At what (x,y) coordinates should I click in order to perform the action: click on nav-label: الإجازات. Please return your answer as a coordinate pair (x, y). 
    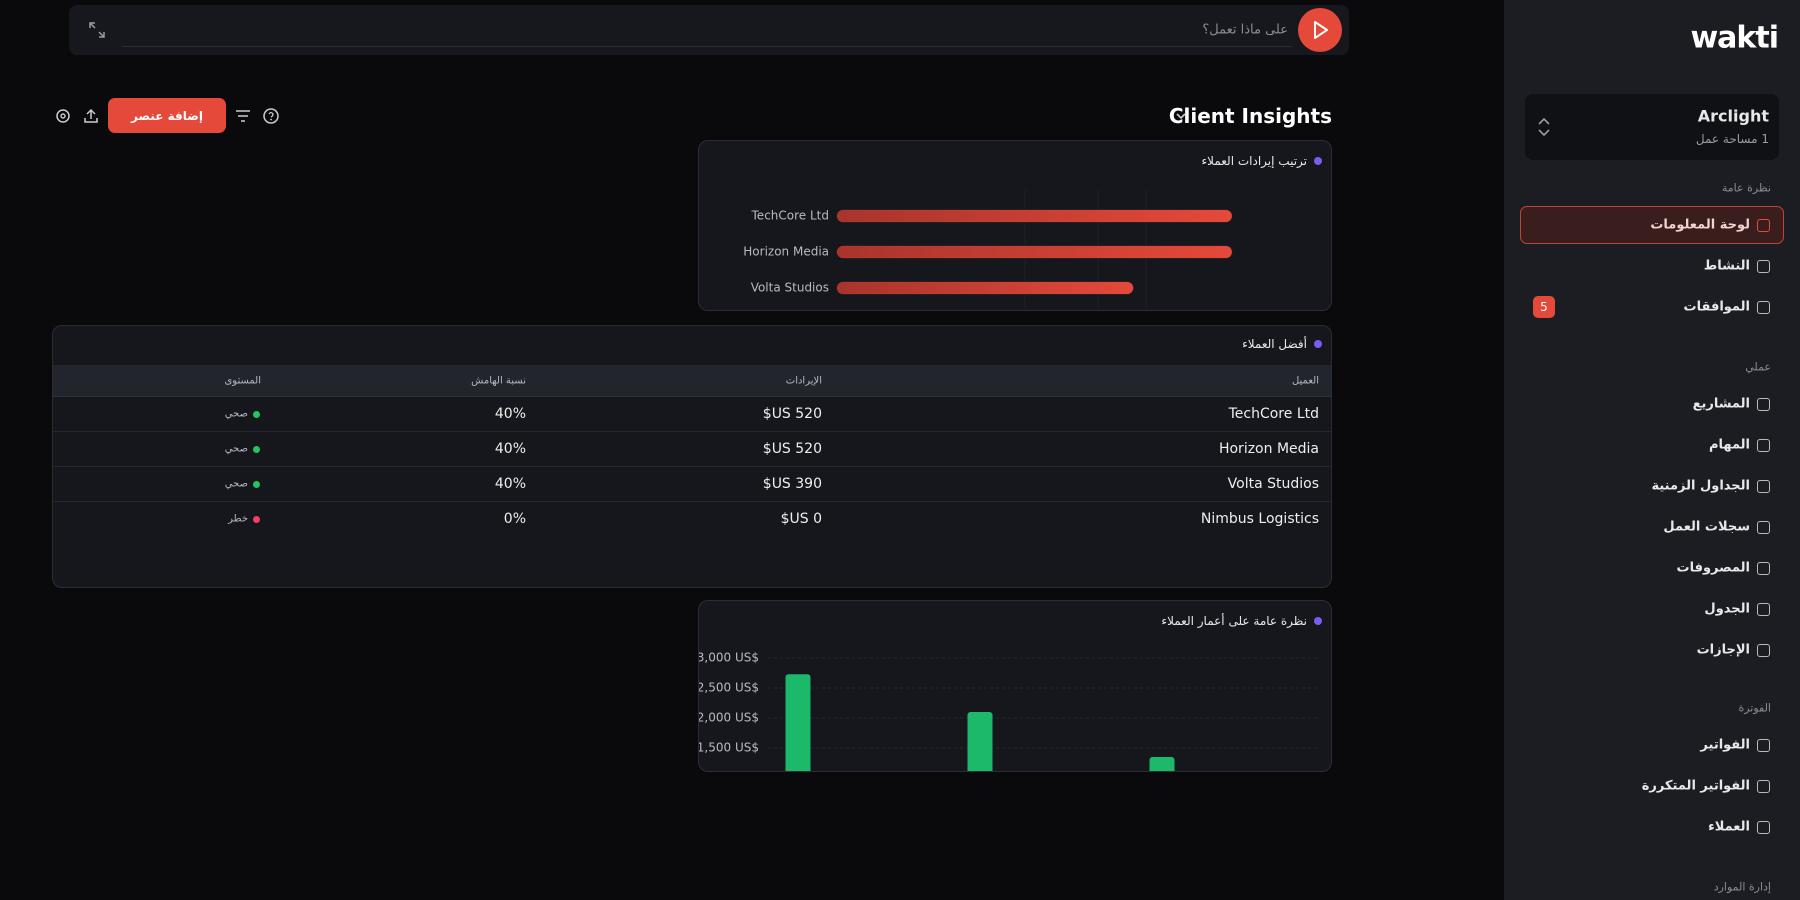
    Looking at the image, I should click on (1723, 650).